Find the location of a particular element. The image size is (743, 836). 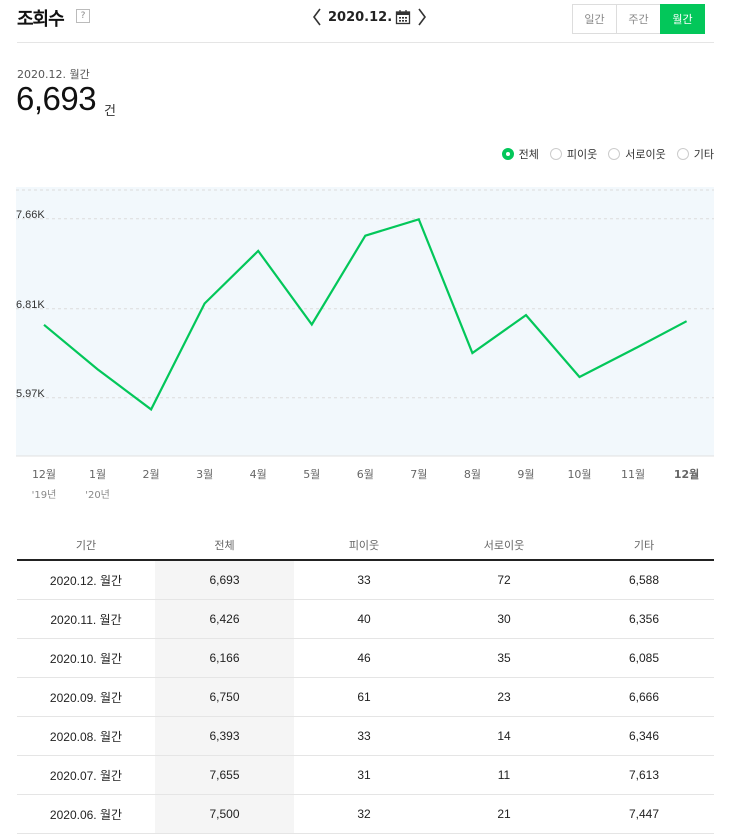

x-tick-label: 3월 is located at coordinates (204, 474).